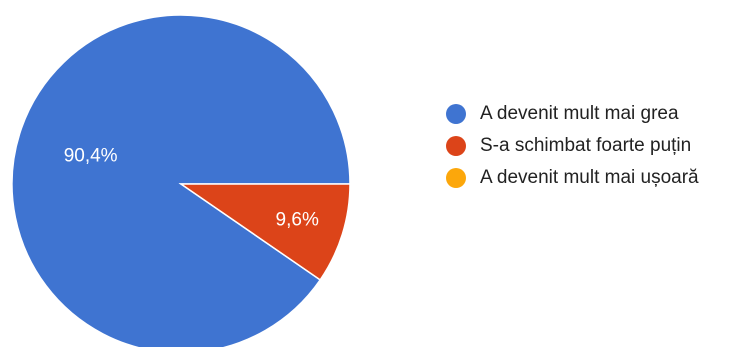 Image resolution: width=742 pixels, height=347 pixels. I want to click on legend-item-1: S-a schimbat foarte puțin, so click(572, 146).